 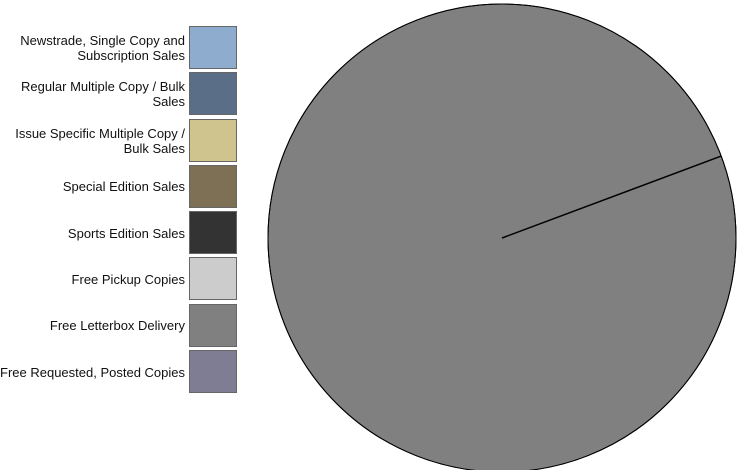 I want to click on legend-item: Regular Multiple Copy / Bulk Sales, so click(x=120, y=95).